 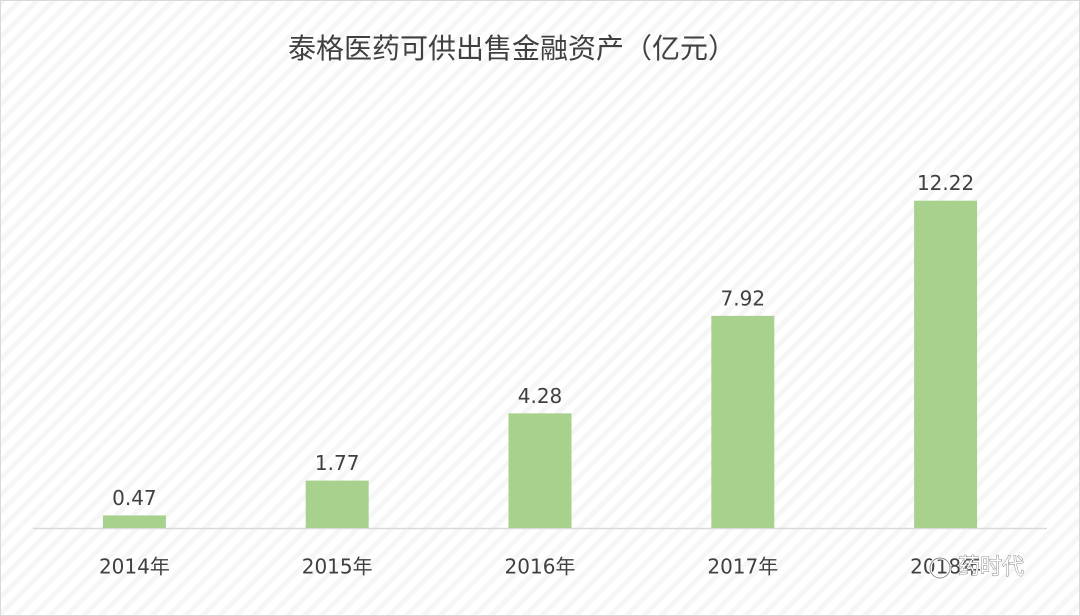 What do you see at coordinates (540, 396) in the screenshot?
I see `data-label: 4.28` at bounding box center [540, 396].